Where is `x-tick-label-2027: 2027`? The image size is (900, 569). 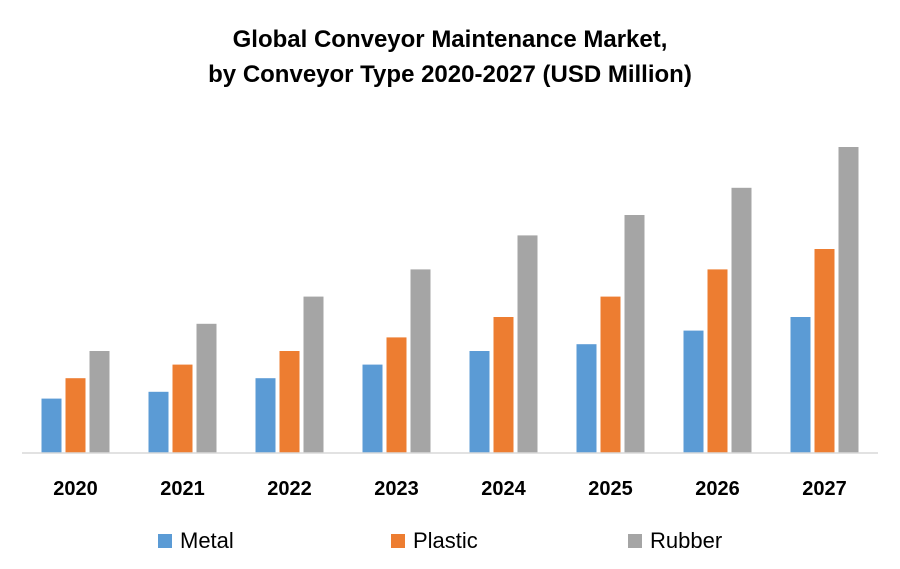
x-tick-label-2027: 2027 is located at coordinates (824, 489).